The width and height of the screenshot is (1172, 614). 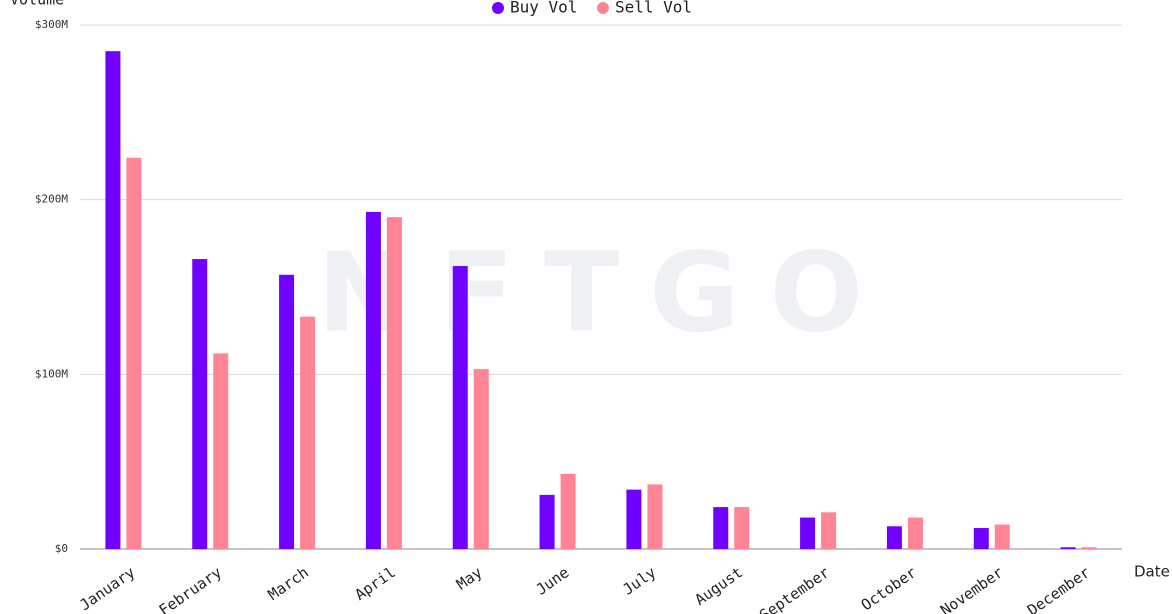 What do you see at coordinates (553, 580) in the screenshot?
I see `x-tick-label: June` at bounding box center [553, 580].